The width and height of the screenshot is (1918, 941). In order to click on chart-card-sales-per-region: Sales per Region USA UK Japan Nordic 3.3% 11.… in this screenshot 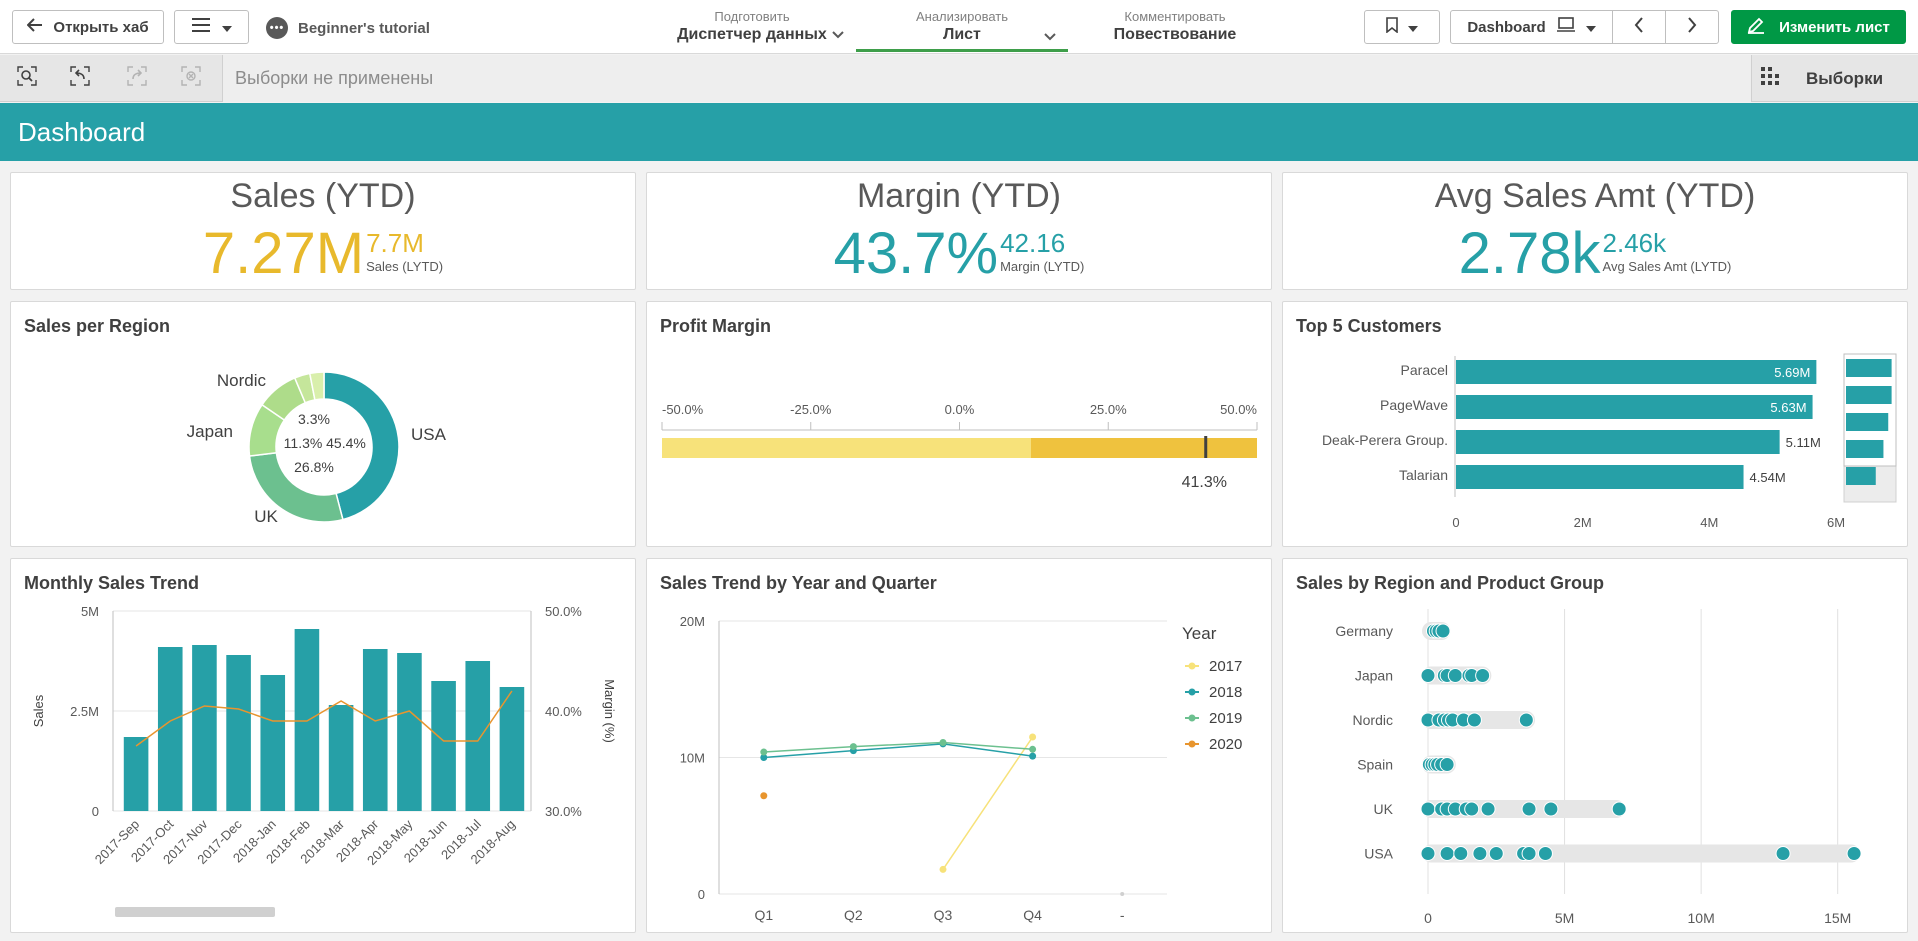, I will do `click(323, 424)`.